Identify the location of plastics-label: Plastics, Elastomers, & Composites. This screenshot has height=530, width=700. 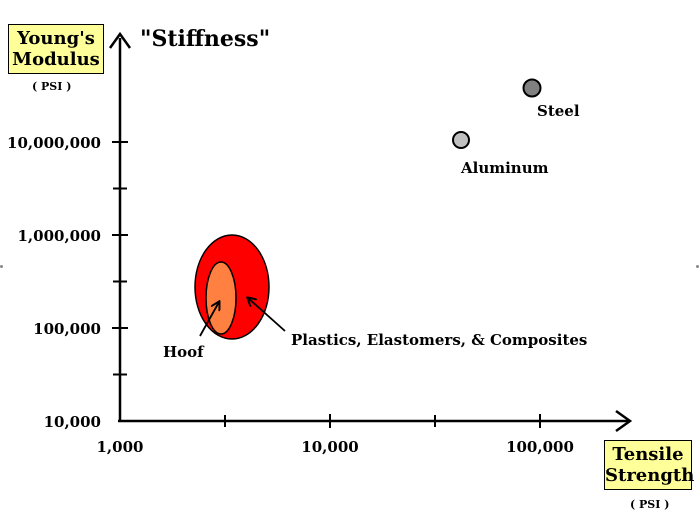
(439, 340).